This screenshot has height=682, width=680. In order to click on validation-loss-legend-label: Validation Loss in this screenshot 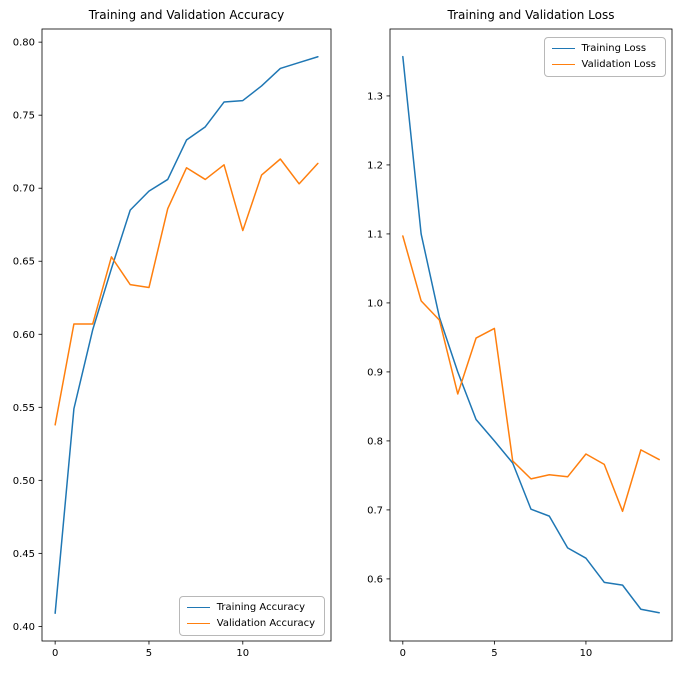, I will do `click(619, 64)`.